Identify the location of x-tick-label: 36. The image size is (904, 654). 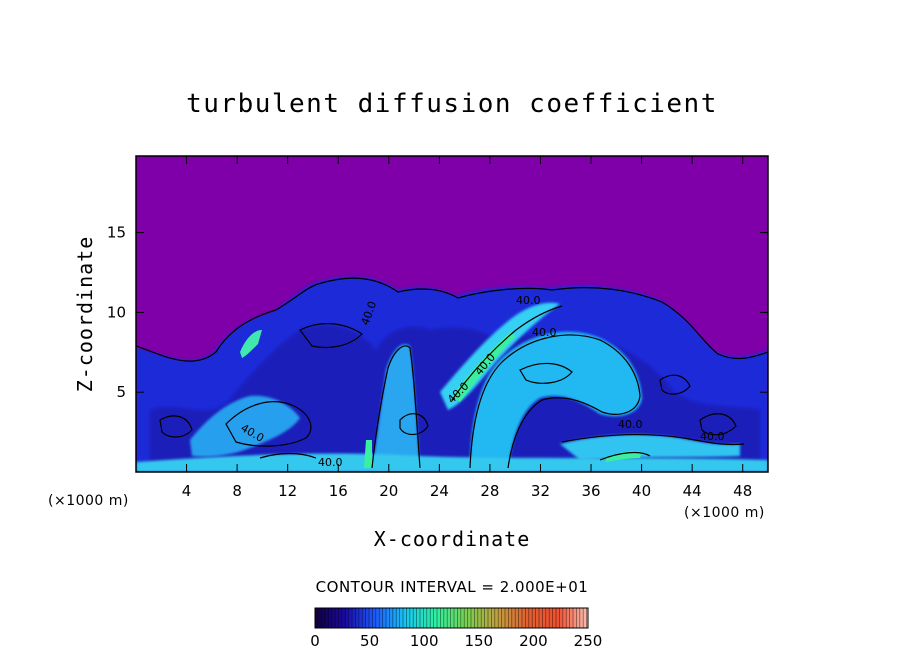
(590, 491).